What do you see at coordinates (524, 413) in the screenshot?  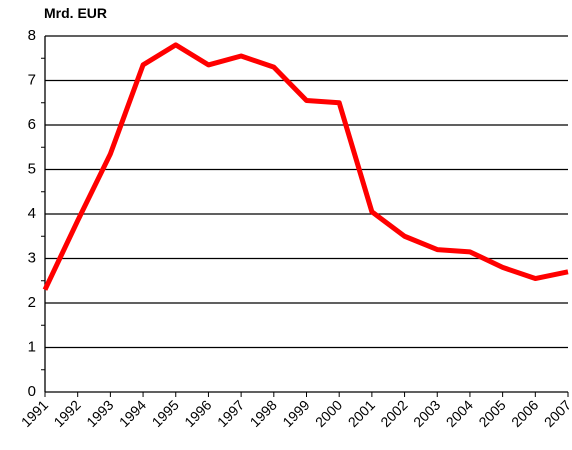 I see `x-tick-label: 2006` at bounding box center [524, 413].